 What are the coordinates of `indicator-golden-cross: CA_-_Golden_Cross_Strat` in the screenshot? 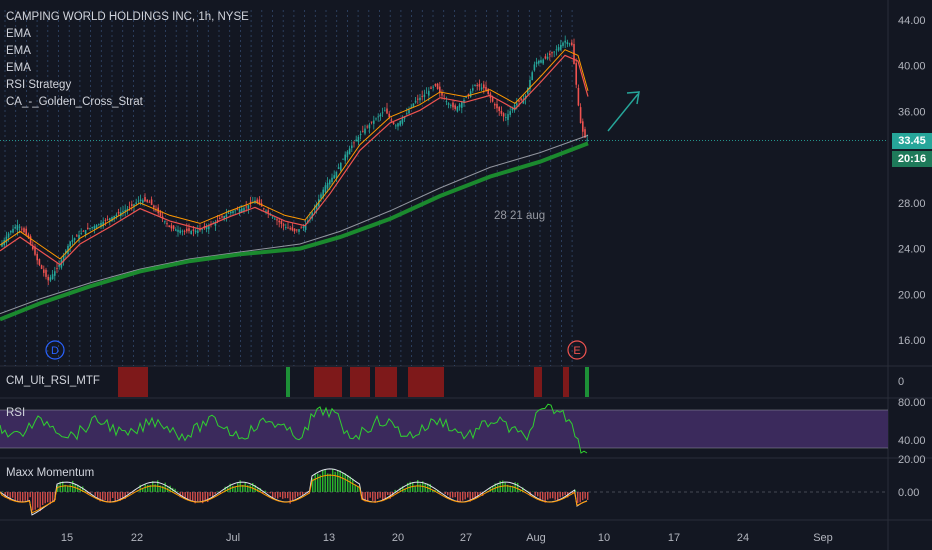 It's located at (74, 102).